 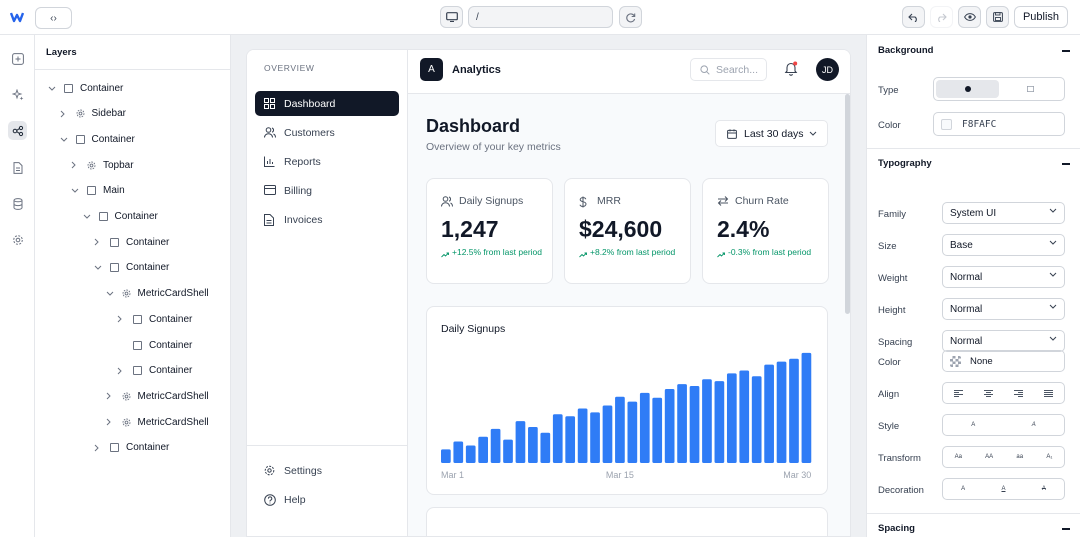 I want to click on bg-color-input: F8FAFC, so click(x=999, y=124).